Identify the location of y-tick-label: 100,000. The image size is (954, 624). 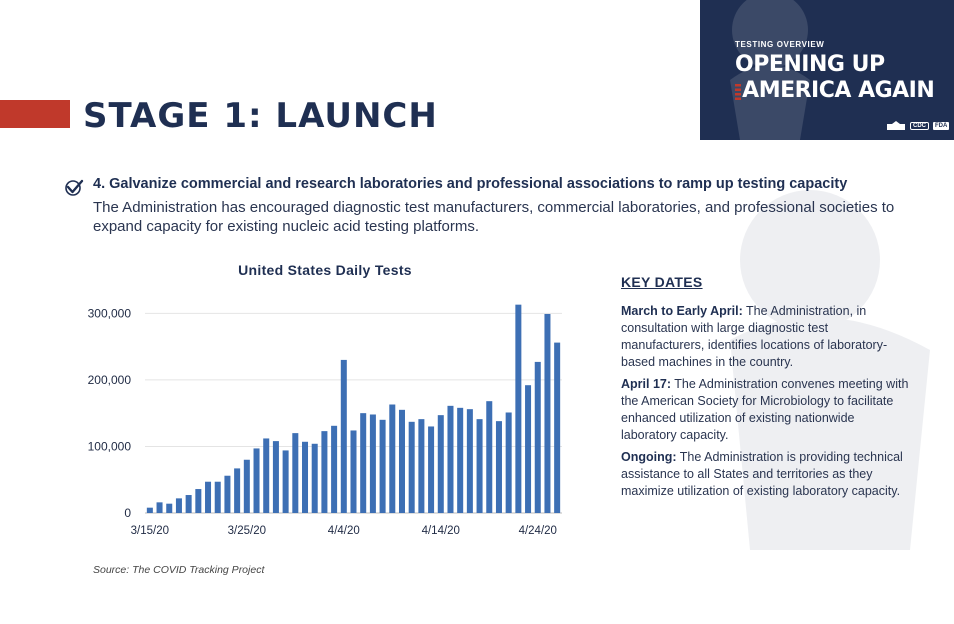
(110, 446).